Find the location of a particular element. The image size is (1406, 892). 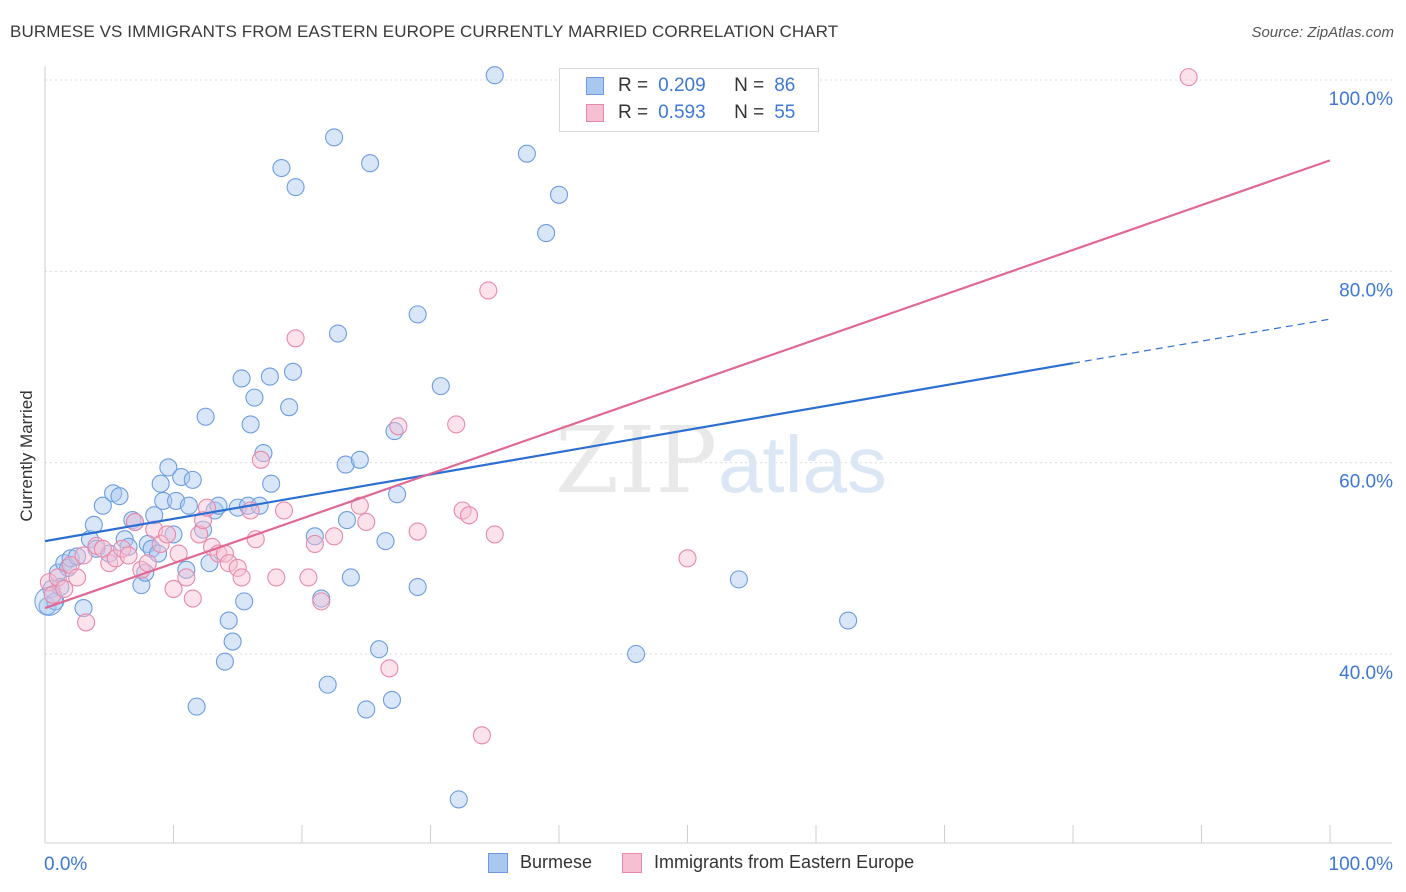

y-tick-label: 40.0% is located at coordinates (1366, 673).